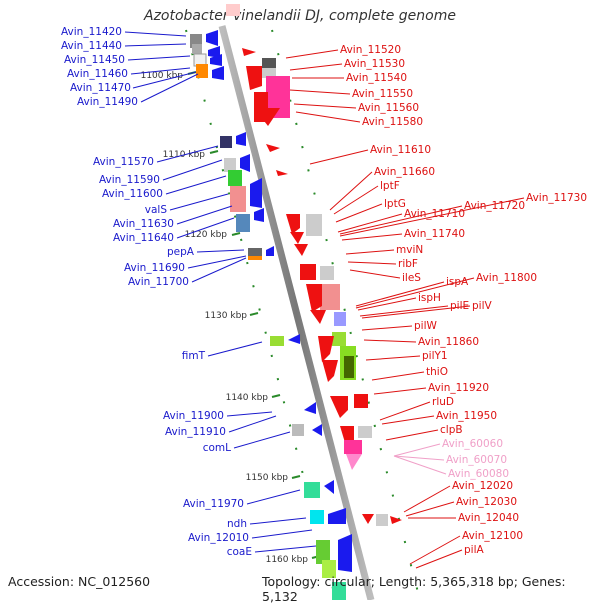 This screenshot has height=604, width=600. What do you see at coordinates (193, 416) in the screenshot?
I see `gene-label: Avin_11900` at bounding box center [193, 416].